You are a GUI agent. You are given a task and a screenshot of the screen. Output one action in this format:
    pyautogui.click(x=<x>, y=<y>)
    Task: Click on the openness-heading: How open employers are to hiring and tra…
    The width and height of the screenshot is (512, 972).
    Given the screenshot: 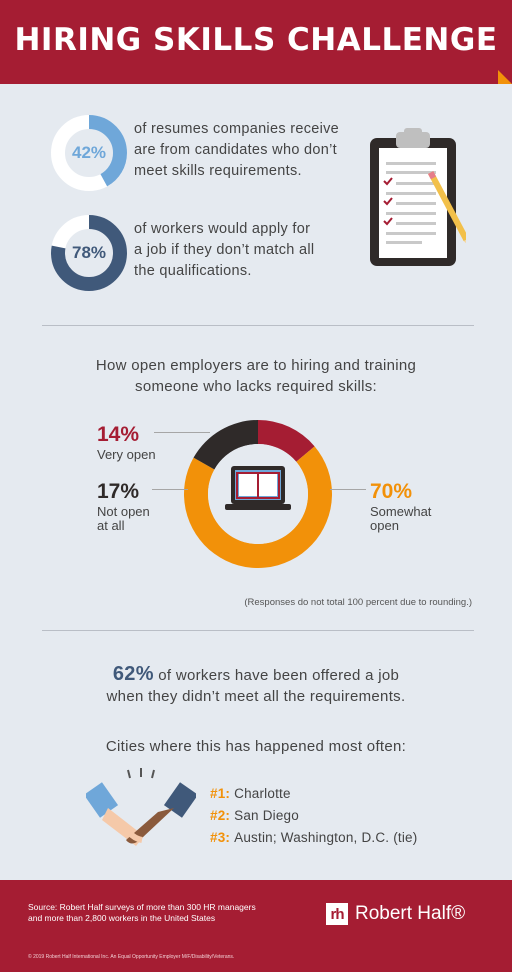 What is the action you would take?
    pyautogui.click(x=256, y=376)
    